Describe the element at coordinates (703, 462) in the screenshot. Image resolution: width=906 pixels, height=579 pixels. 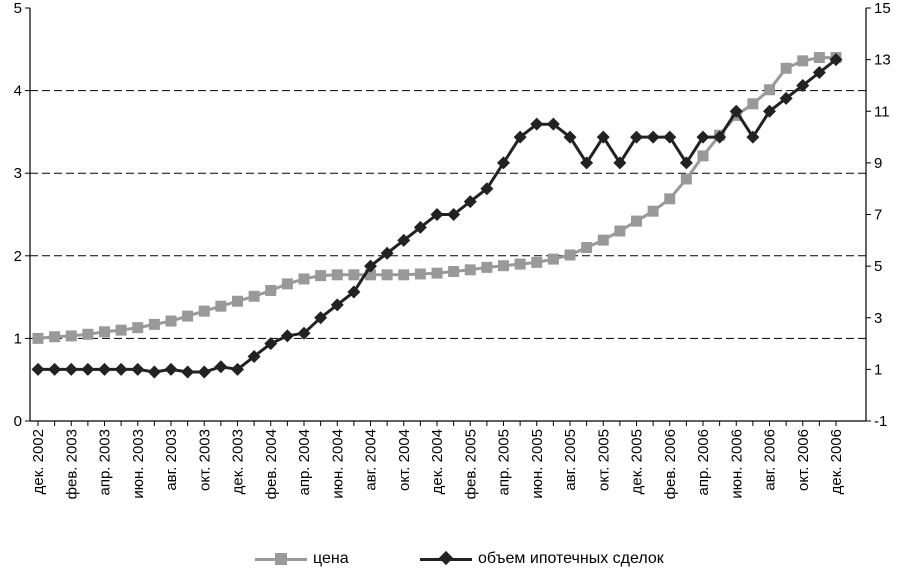
I see `x-tick-label: апр. 2006` at that location.